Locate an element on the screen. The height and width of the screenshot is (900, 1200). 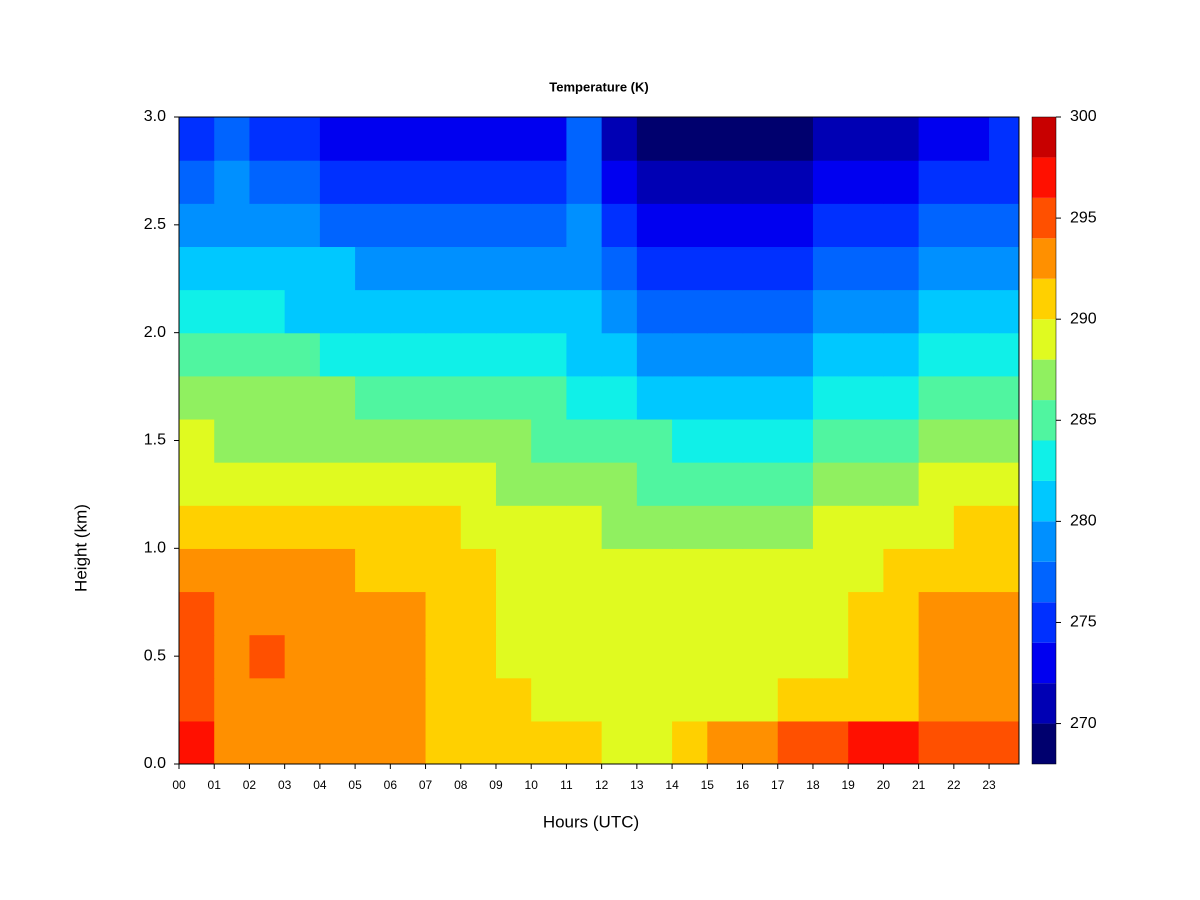
x-tick-label: 00 is located at coordinates (179, 785).